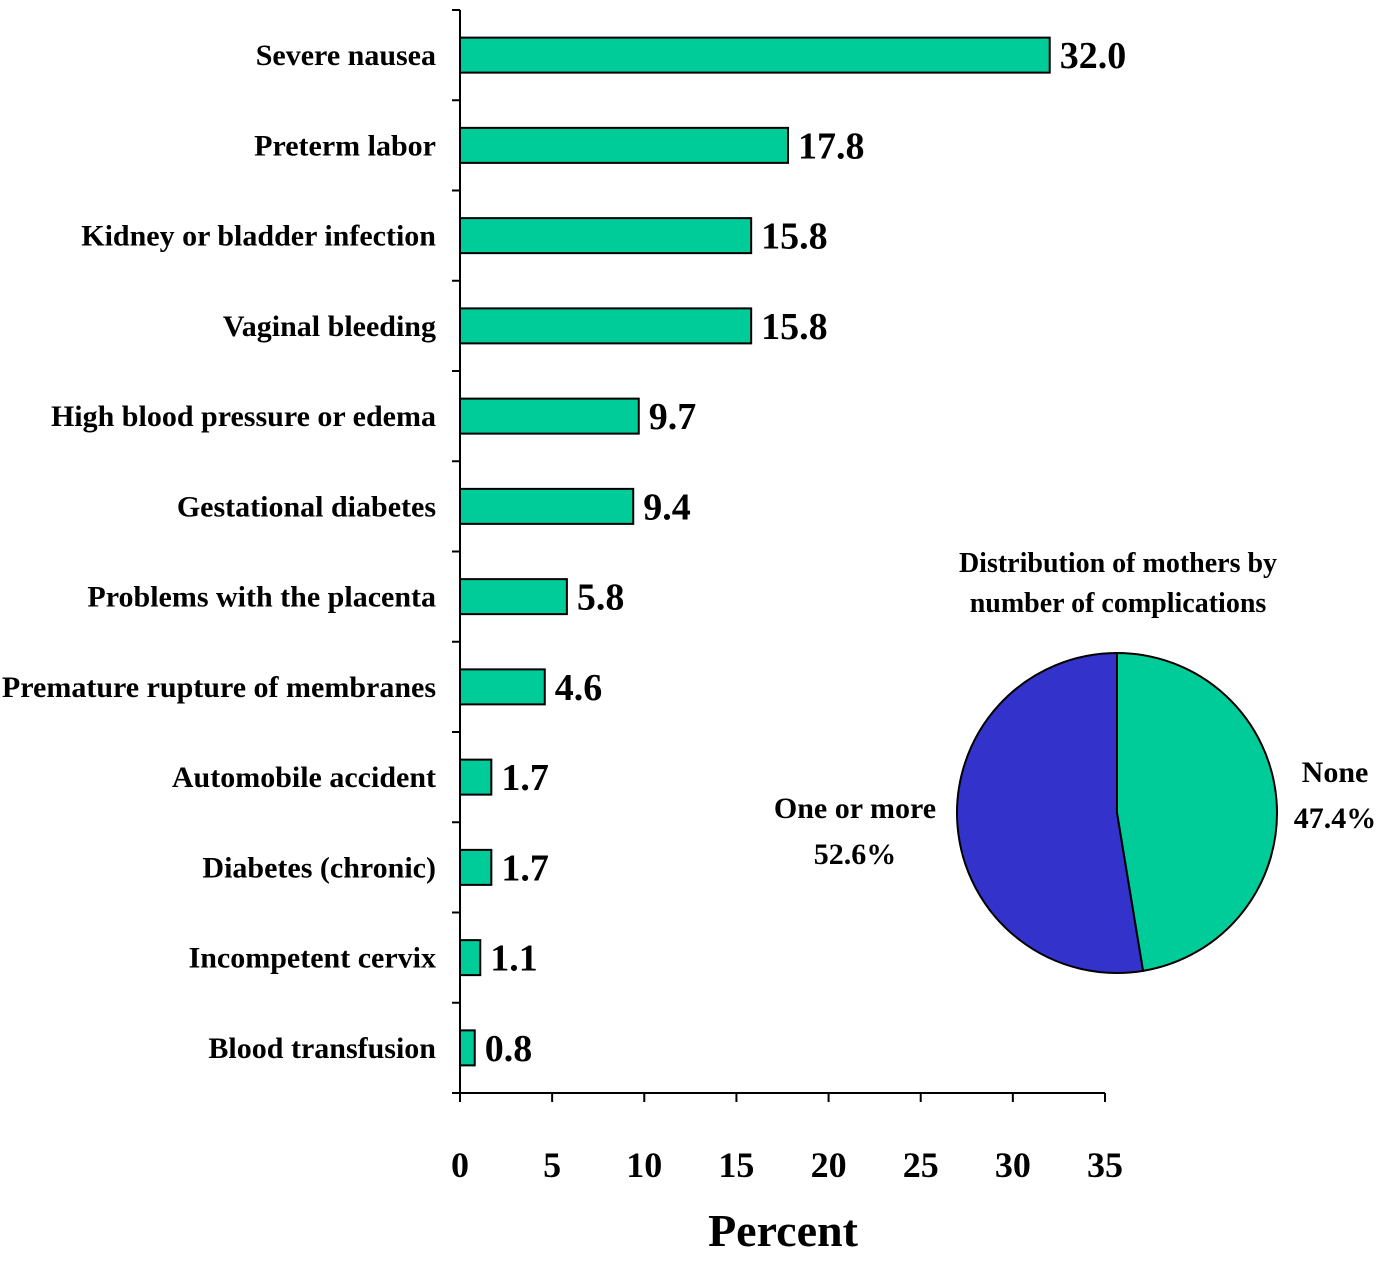  Describe the element at coordinates (831, 146) in the screenshot. I see `value-label-2: 17.8` at that location.